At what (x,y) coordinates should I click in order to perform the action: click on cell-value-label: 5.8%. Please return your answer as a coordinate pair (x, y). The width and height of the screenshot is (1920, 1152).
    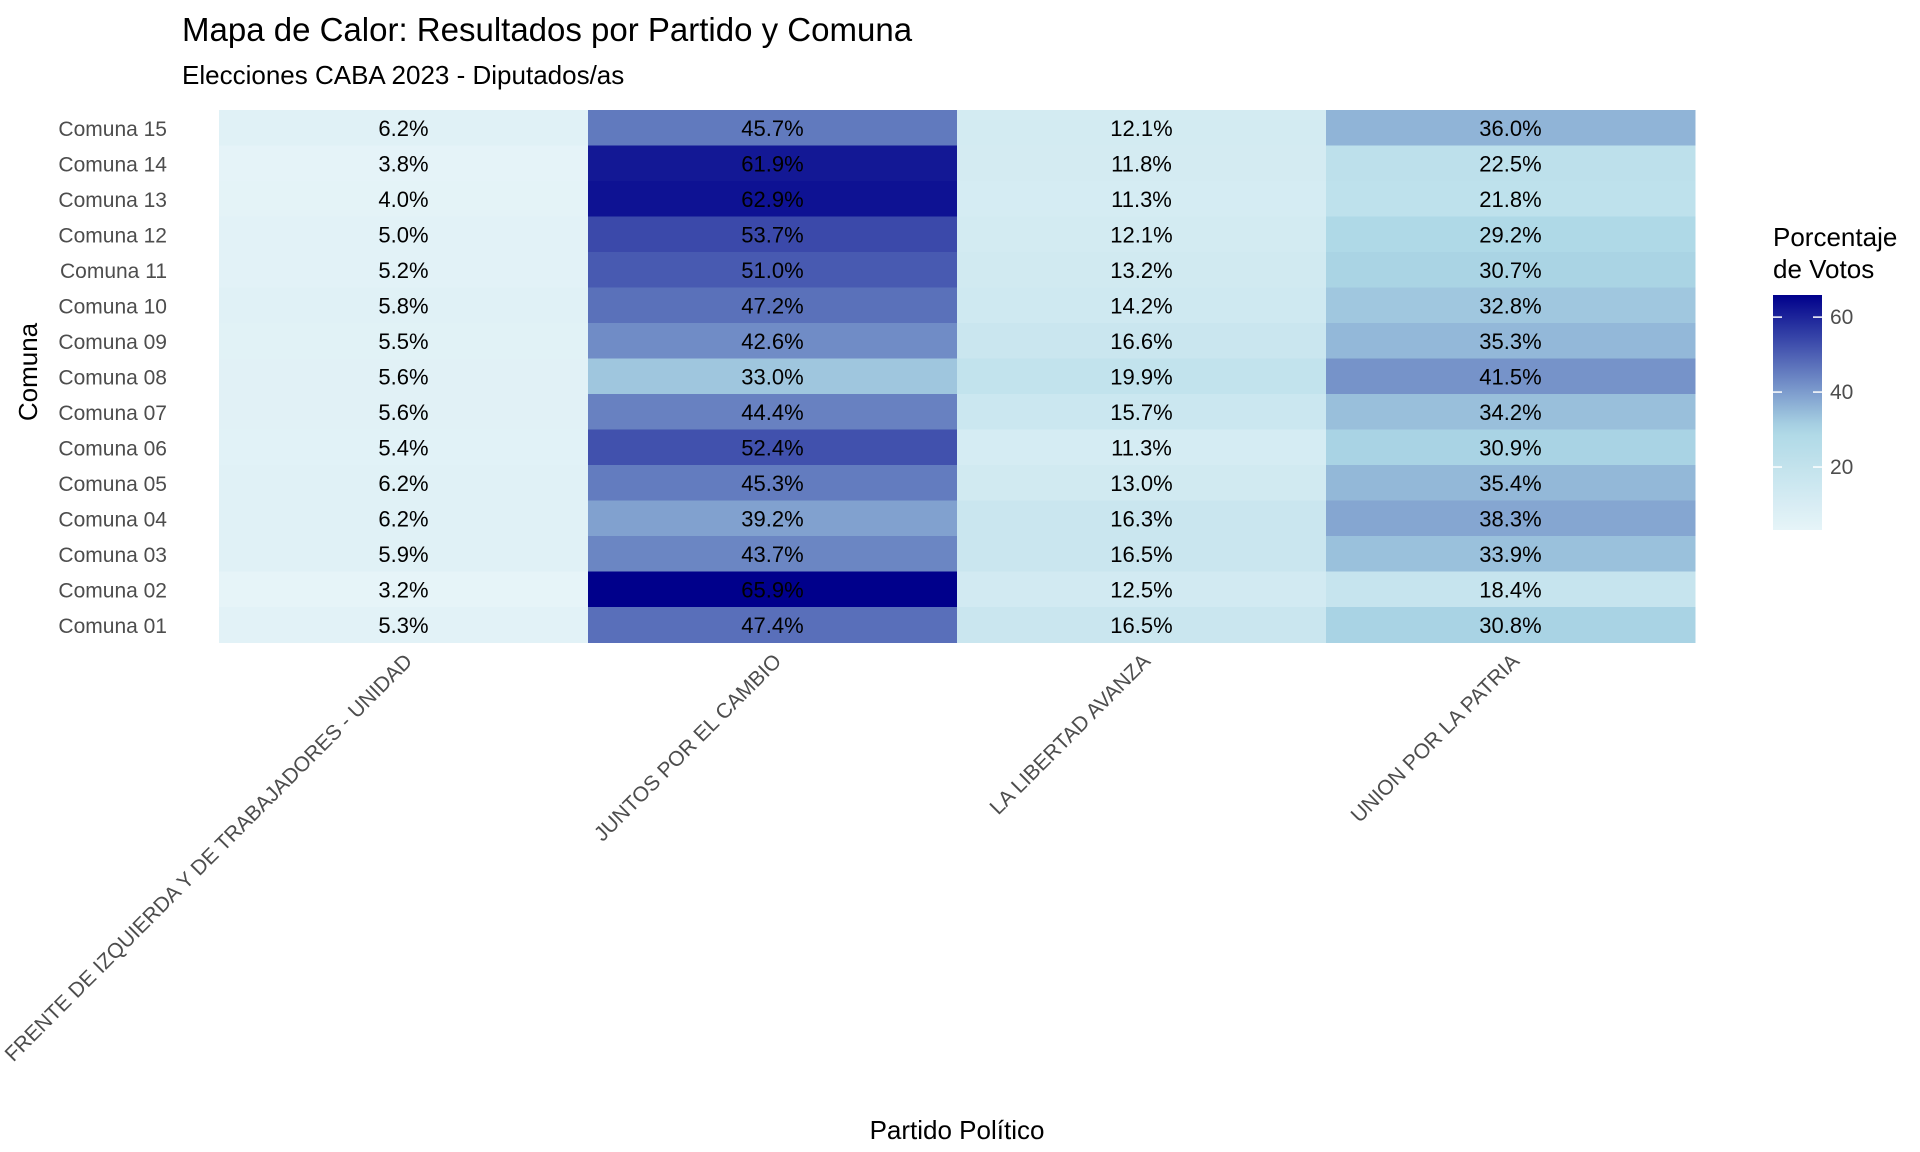
    Looking at the image, I should click on (403, 305).